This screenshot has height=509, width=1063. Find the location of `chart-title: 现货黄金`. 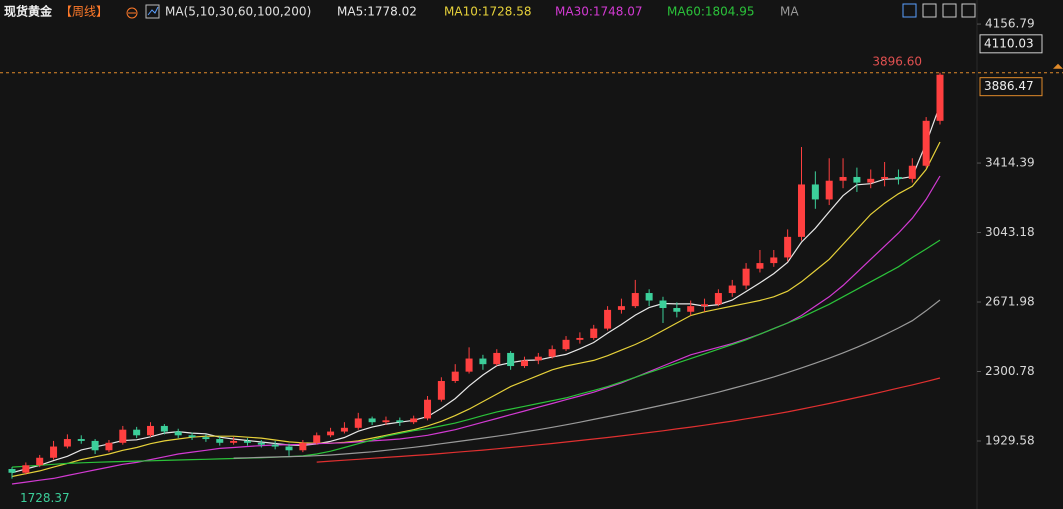

chart-title: 现货黄金 is located at coordinates (28, 11).